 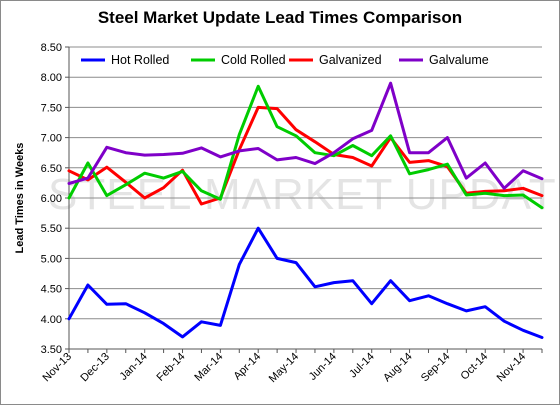 What do you see at coordinates (51, 199) in the screenshot?
I see `y-tick-label: 6.00` at bounding box center [51, 199].